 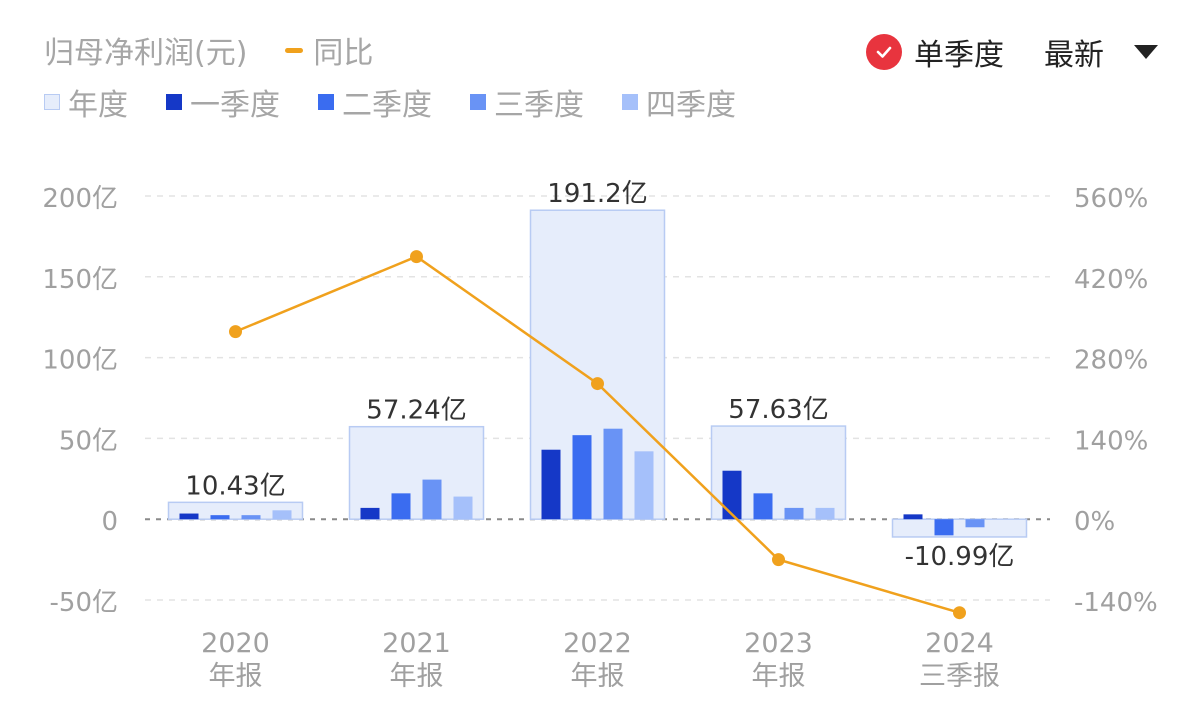 What do you see at coordinates (98, 105) in the screenshot?
I see `legend-label: 年度` at bounding box center [98, 105].